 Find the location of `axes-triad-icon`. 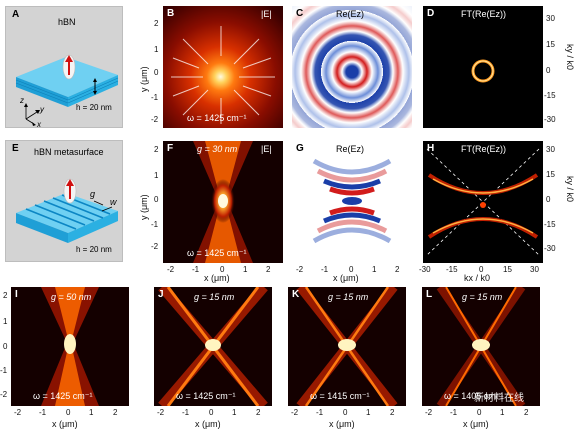

axes-triad-icon is located at coordinates (32, 114).